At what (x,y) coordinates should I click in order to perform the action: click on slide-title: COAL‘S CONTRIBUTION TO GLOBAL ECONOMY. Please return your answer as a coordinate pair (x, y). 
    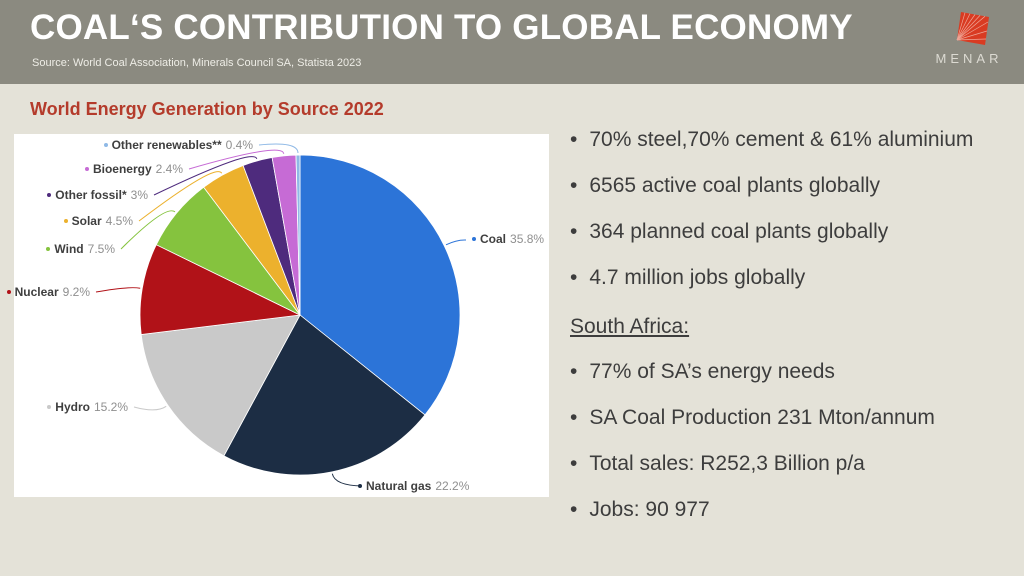
    Looking at the image, I should click on (441, 27).